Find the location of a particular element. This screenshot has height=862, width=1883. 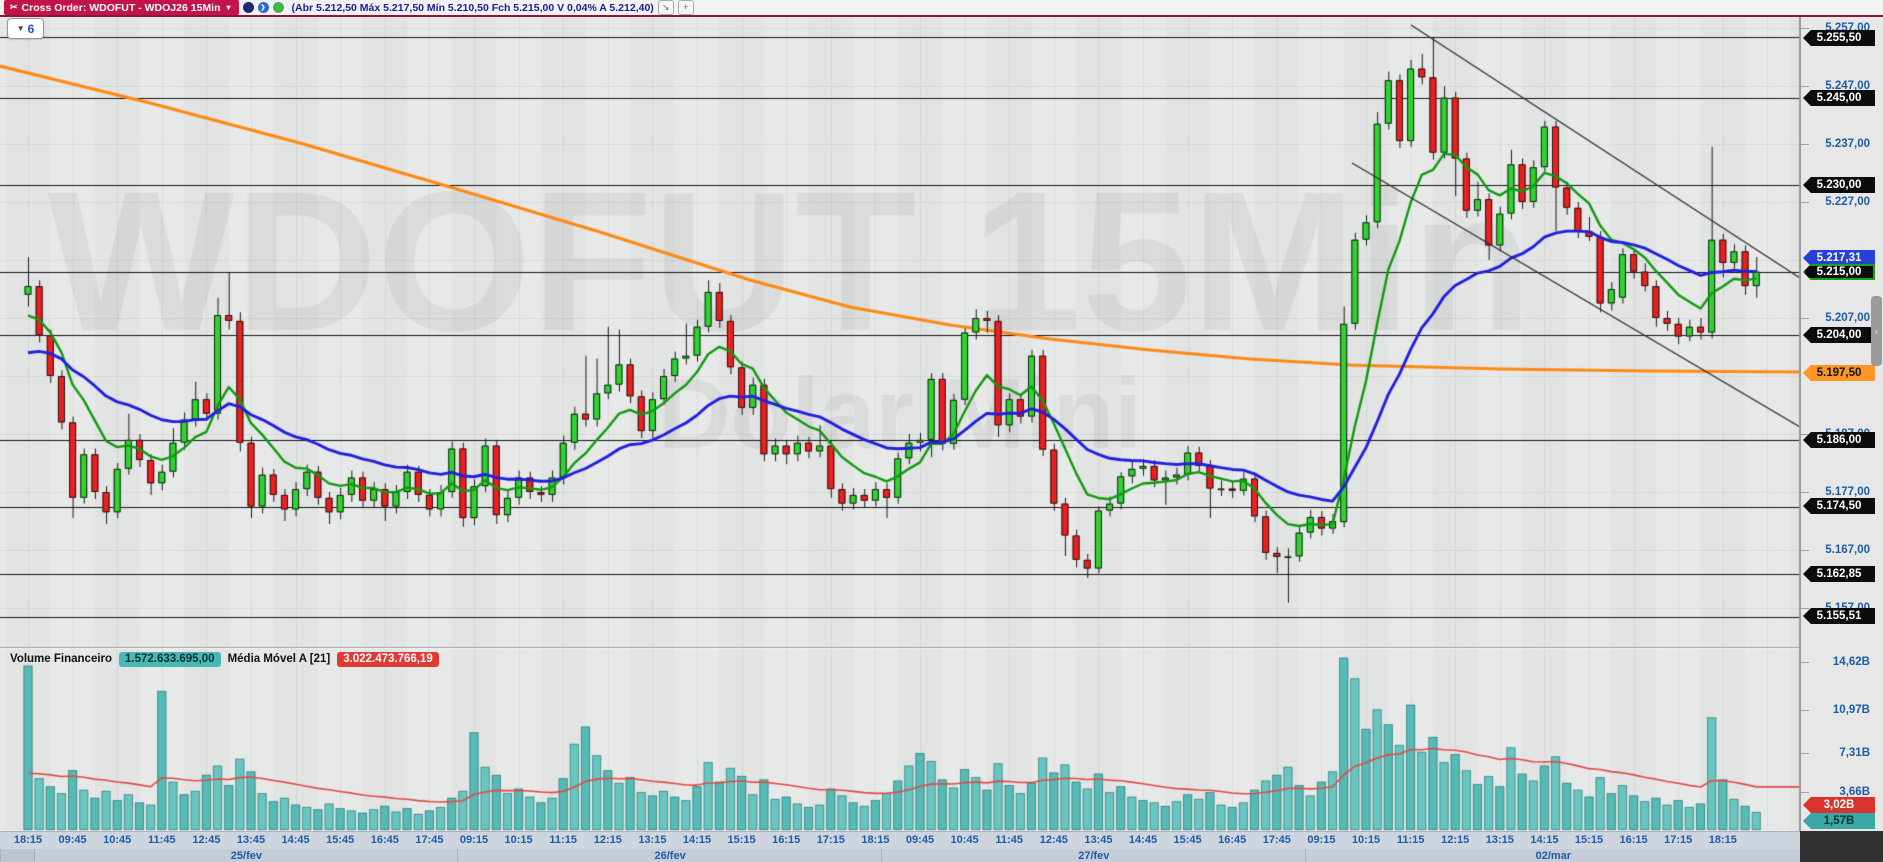

price-tag-black: 5.230,00 is located at coordinates (1839, 185).